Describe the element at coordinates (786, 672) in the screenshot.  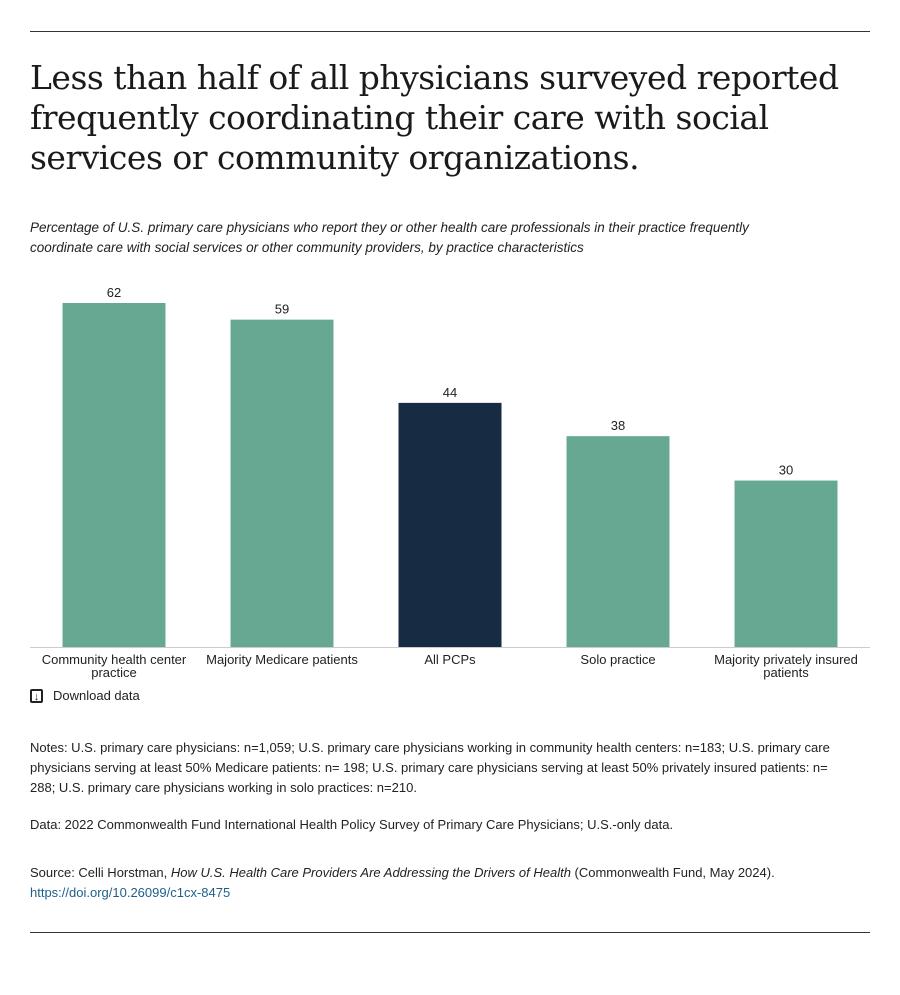
I see `category-label: patients` at that location.